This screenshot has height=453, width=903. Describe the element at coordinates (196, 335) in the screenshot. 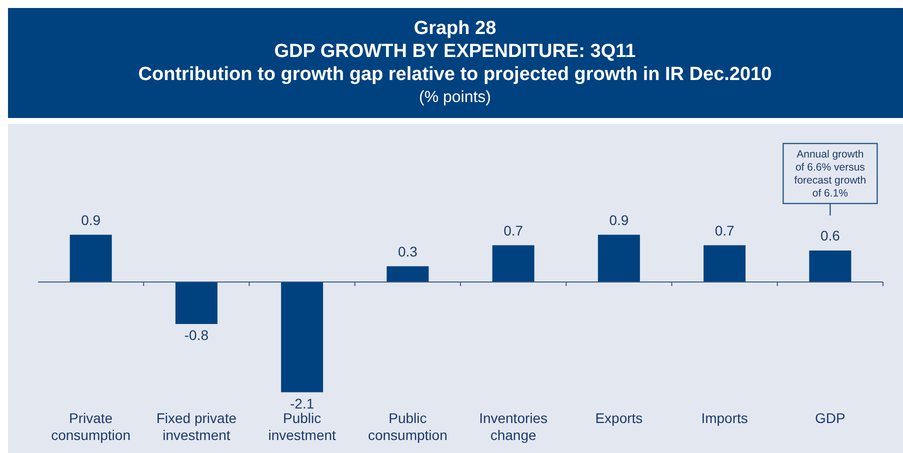

I see `data-label: -0.8` at that location.